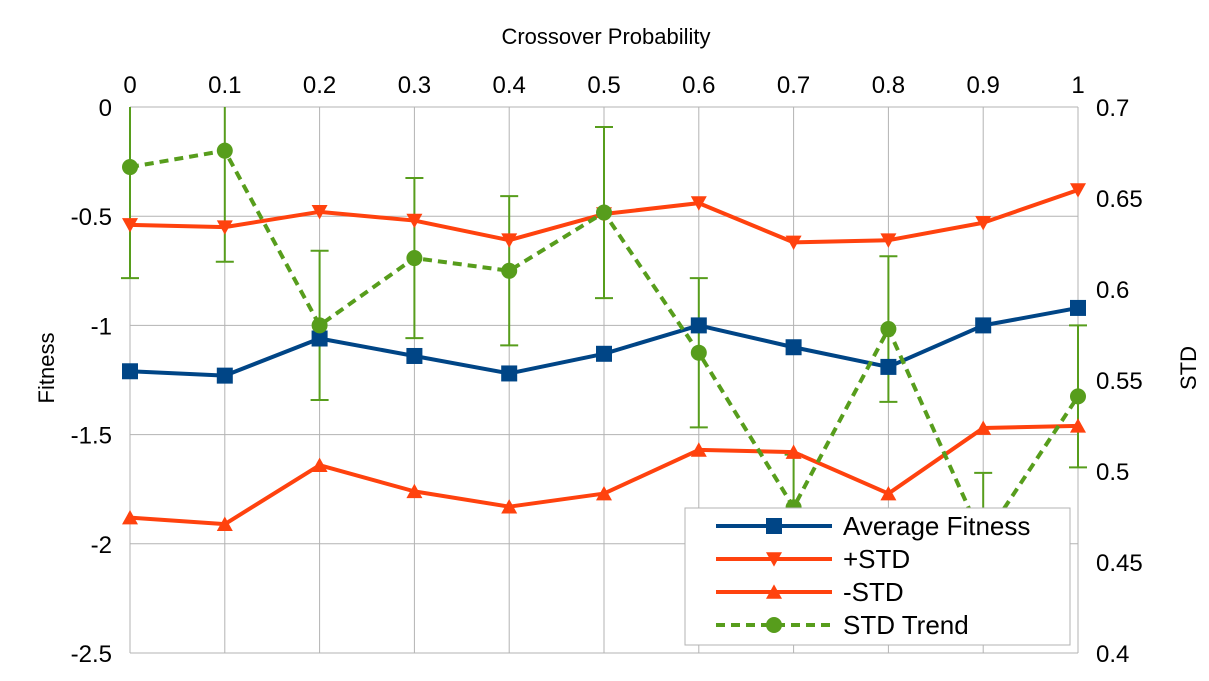 The image size is (1209, 681). What do you see at coordinates (936, 526) in the screenshot?
I see `legend-average-fitness-label: Average Fitness` at bounding box center [936, 526].